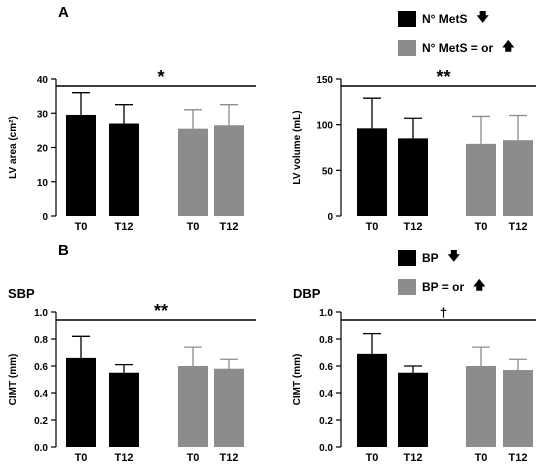  I want to click on legend-b: BP 🡇 BP = or 🡅, so click(441, 272).